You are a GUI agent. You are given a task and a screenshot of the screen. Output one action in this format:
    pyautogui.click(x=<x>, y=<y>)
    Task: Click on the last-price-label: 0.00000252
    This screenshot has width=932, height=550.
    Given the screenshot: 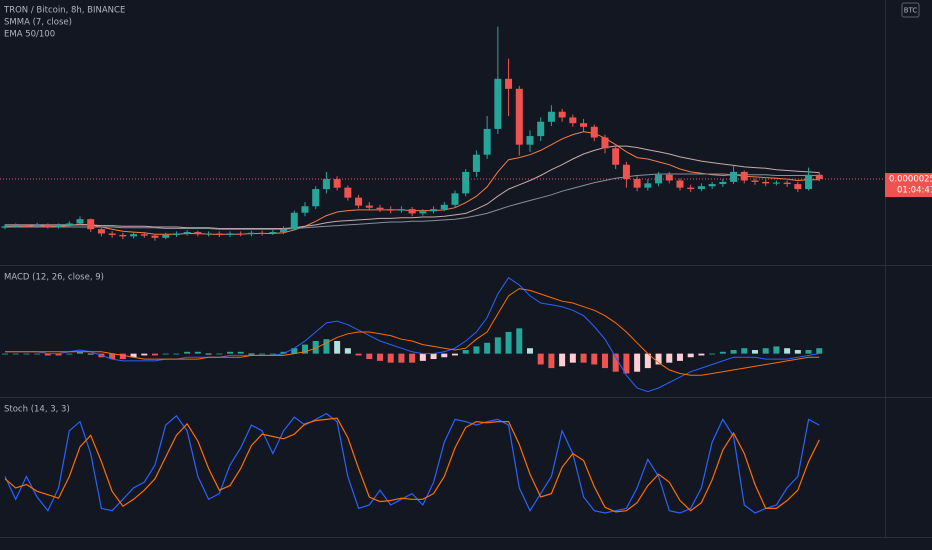 What is the action you would take?
    pyautogui.click(x=910, y=180)
    